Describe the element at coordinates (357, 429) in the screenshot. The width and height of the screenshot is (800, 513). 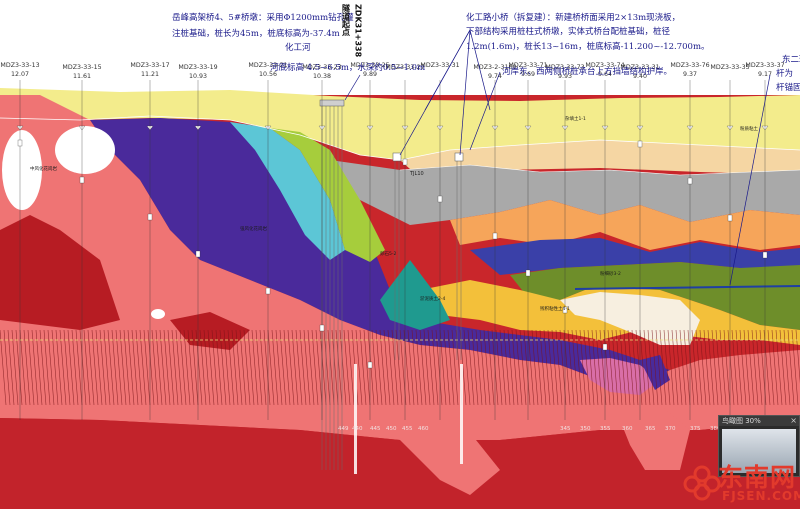
I see `depth-value: 440` at that location.